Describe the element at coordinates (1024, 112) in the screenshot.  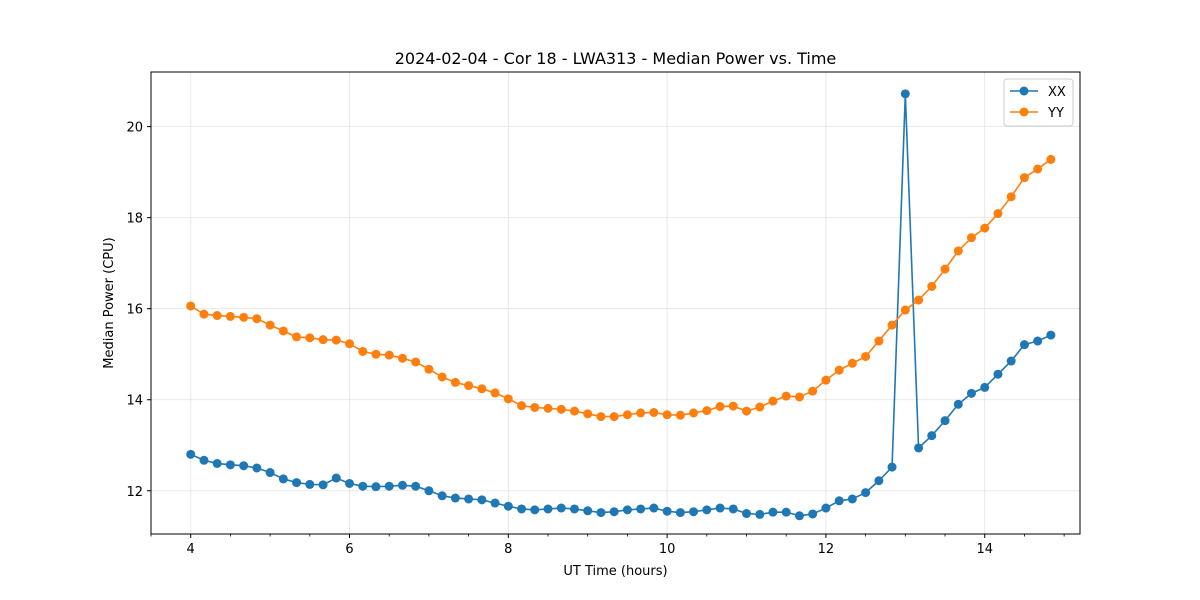
I see `legend-marker-yy` at that location.